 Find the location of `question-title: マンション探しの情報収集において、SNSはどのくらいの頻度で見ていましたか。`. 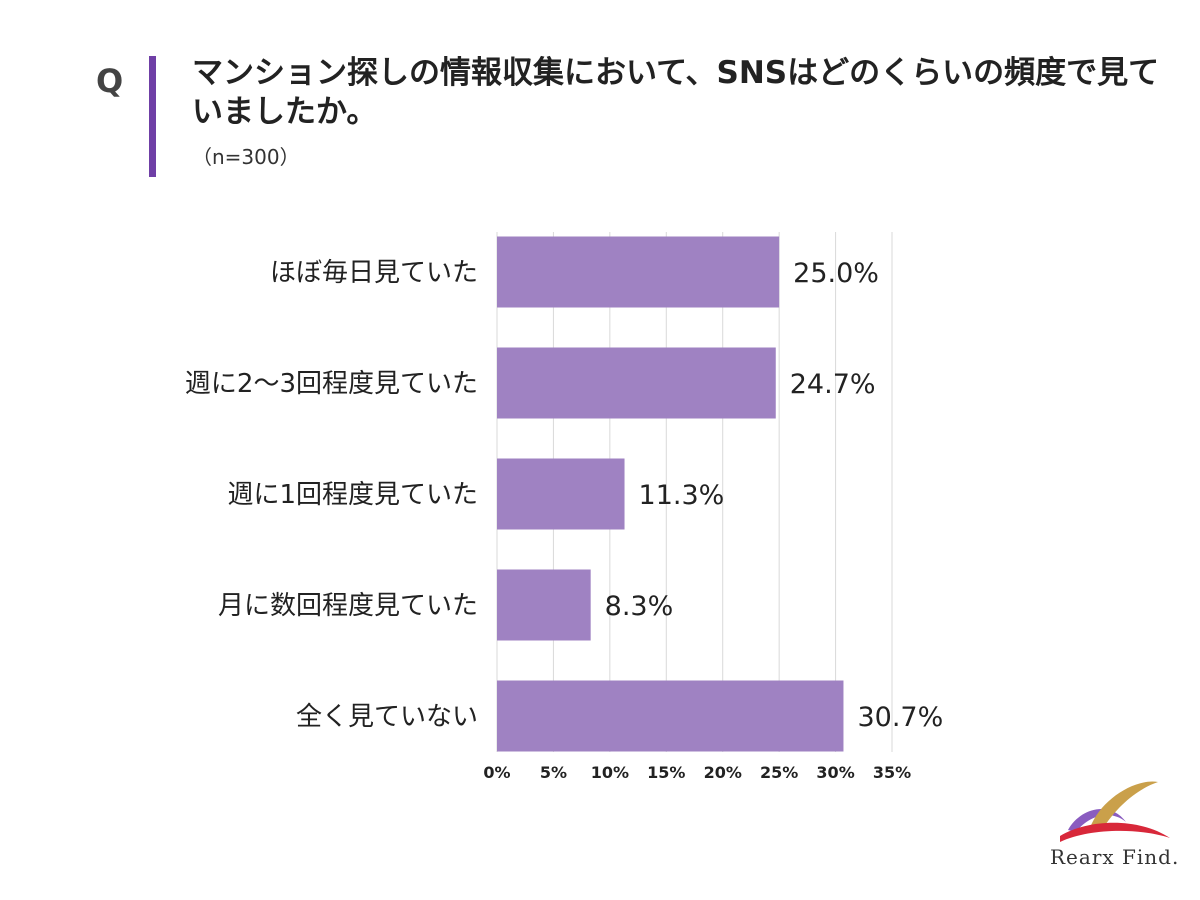

question-title: マンション探しの情報収集において、SNSはどのくらいの頻度で見ていましたか。 is located at coordinates (676, 92).